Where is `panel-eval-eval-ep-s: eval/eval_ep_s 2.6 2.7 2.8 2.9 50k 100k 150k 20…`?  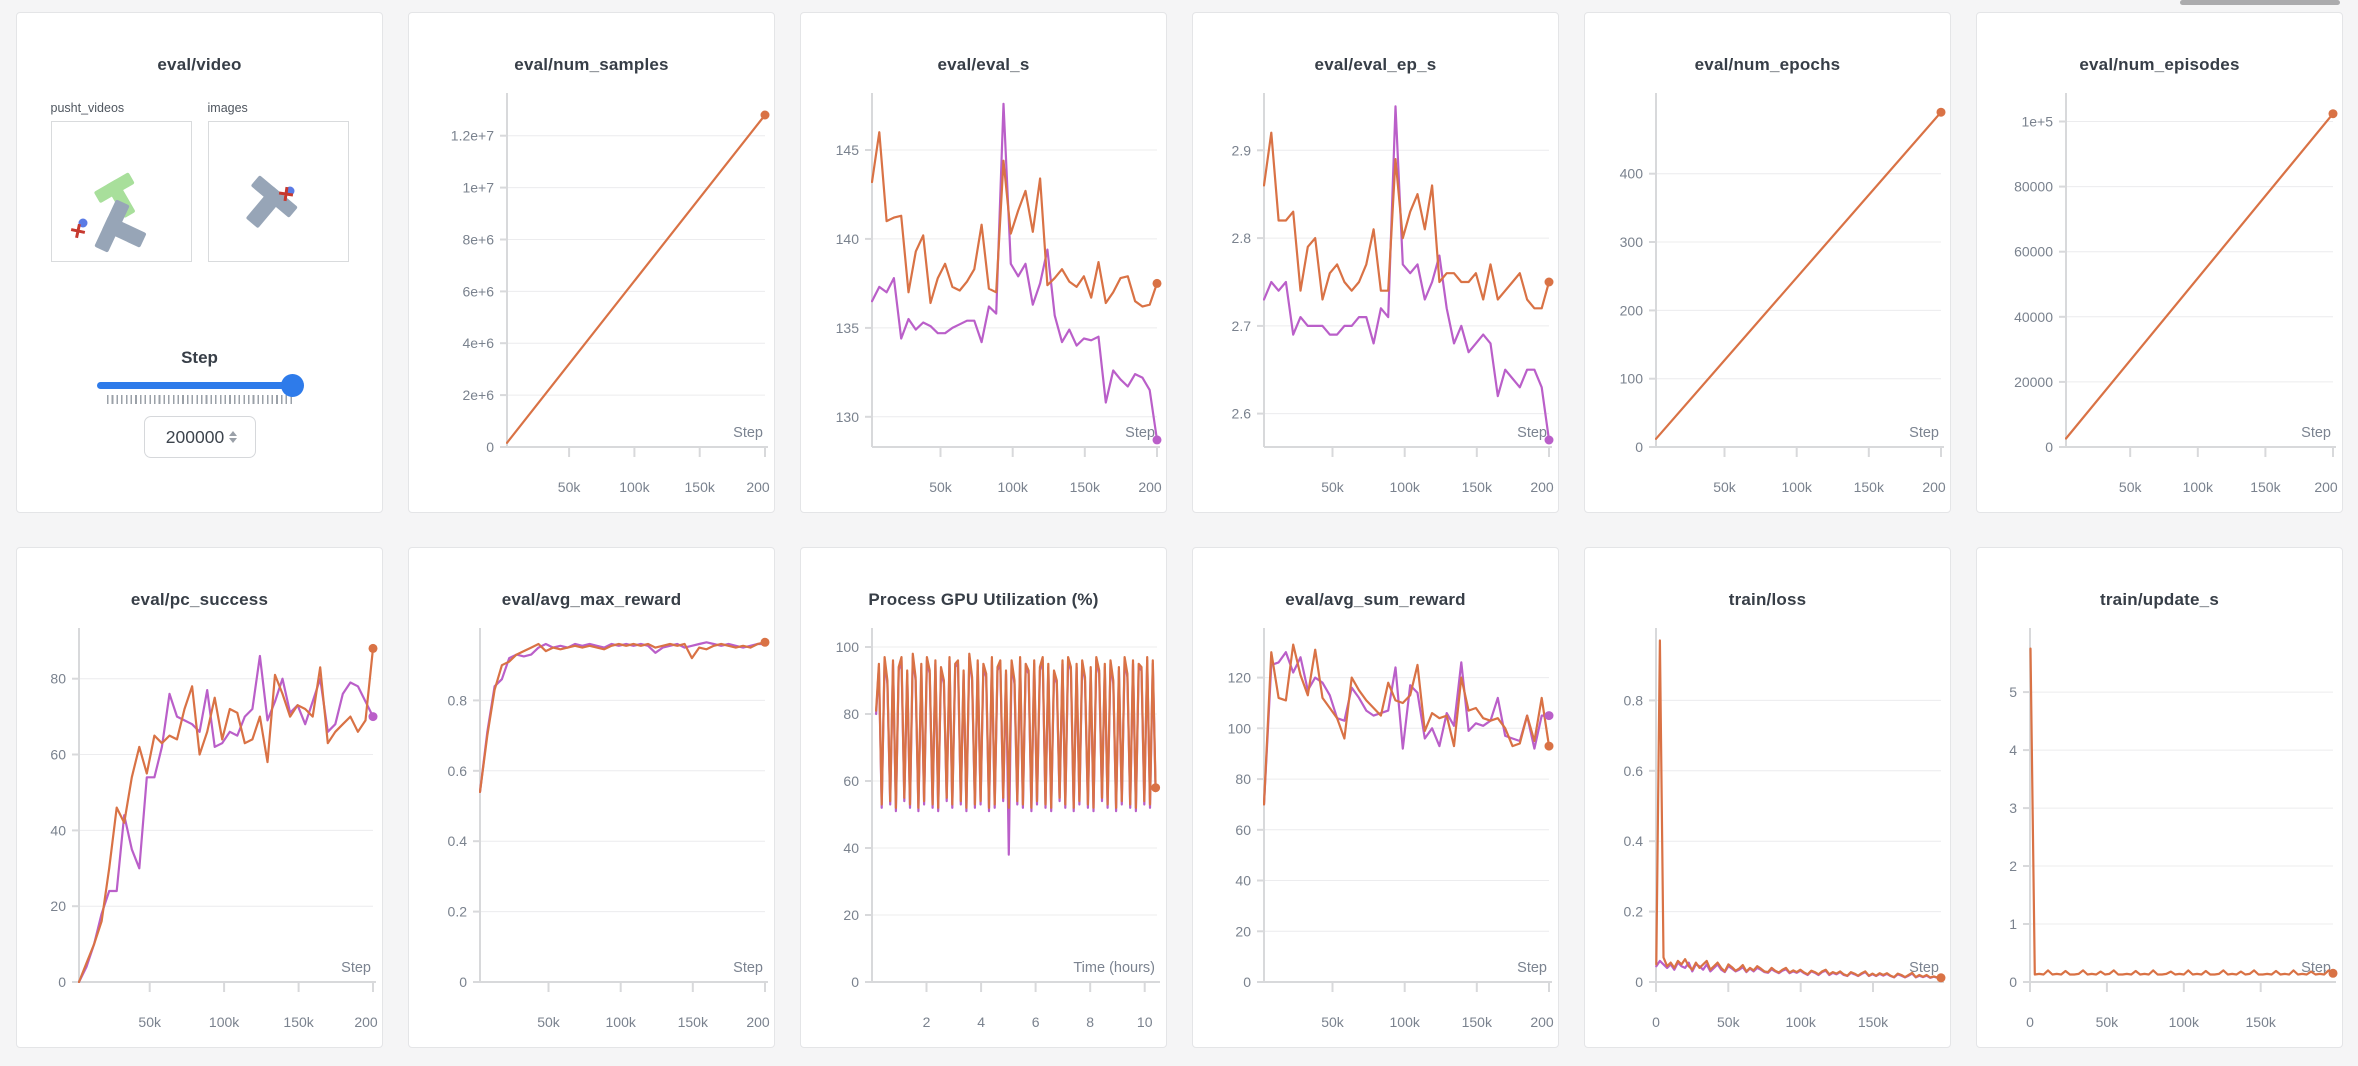
panel-eval-eval-ep-s: eval/eval_ep_s 2.6 2.7 2.8 2.9 50k 100k 150k 20… is located at coordinates (1375, 262).